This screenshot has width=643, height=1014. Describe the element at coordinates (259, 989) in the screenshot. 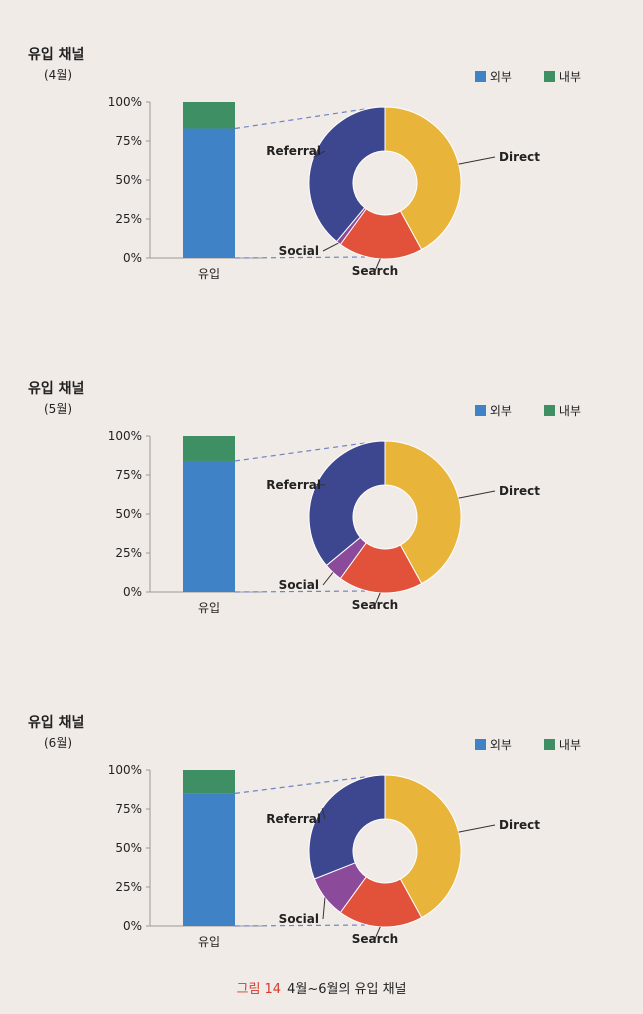

I see `figure-number: 그림 14` at that location.